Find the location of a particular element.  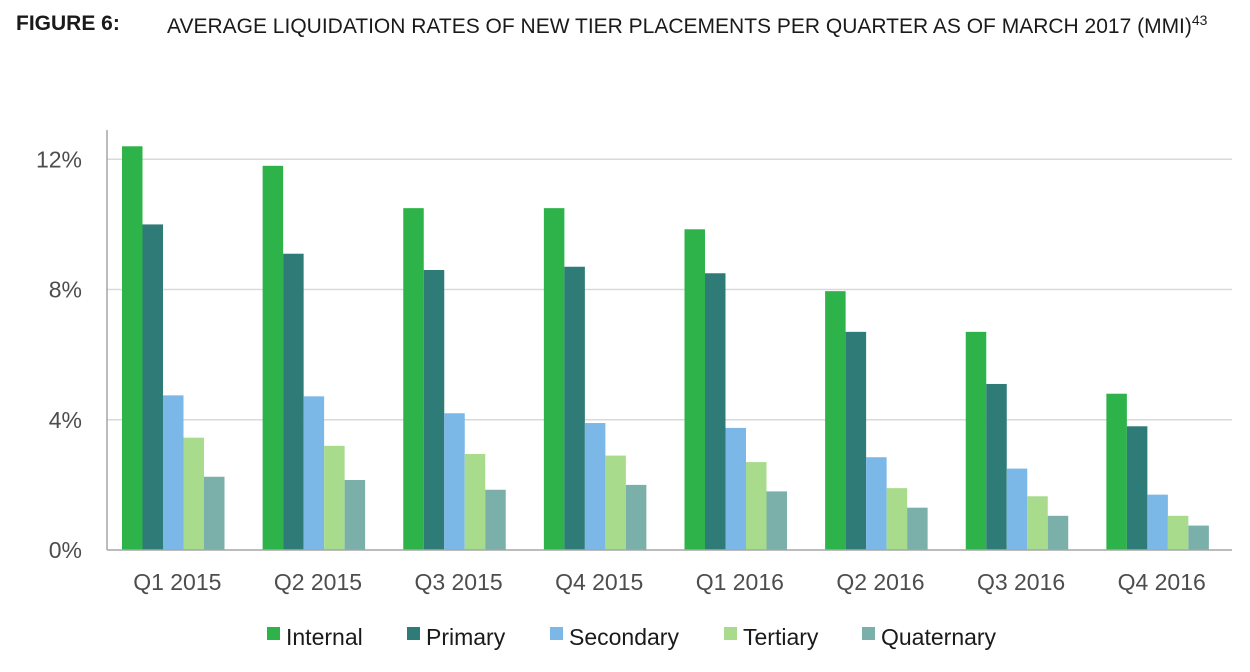

bar-secondary-q4-2015 is located at coordinates (595, 486).